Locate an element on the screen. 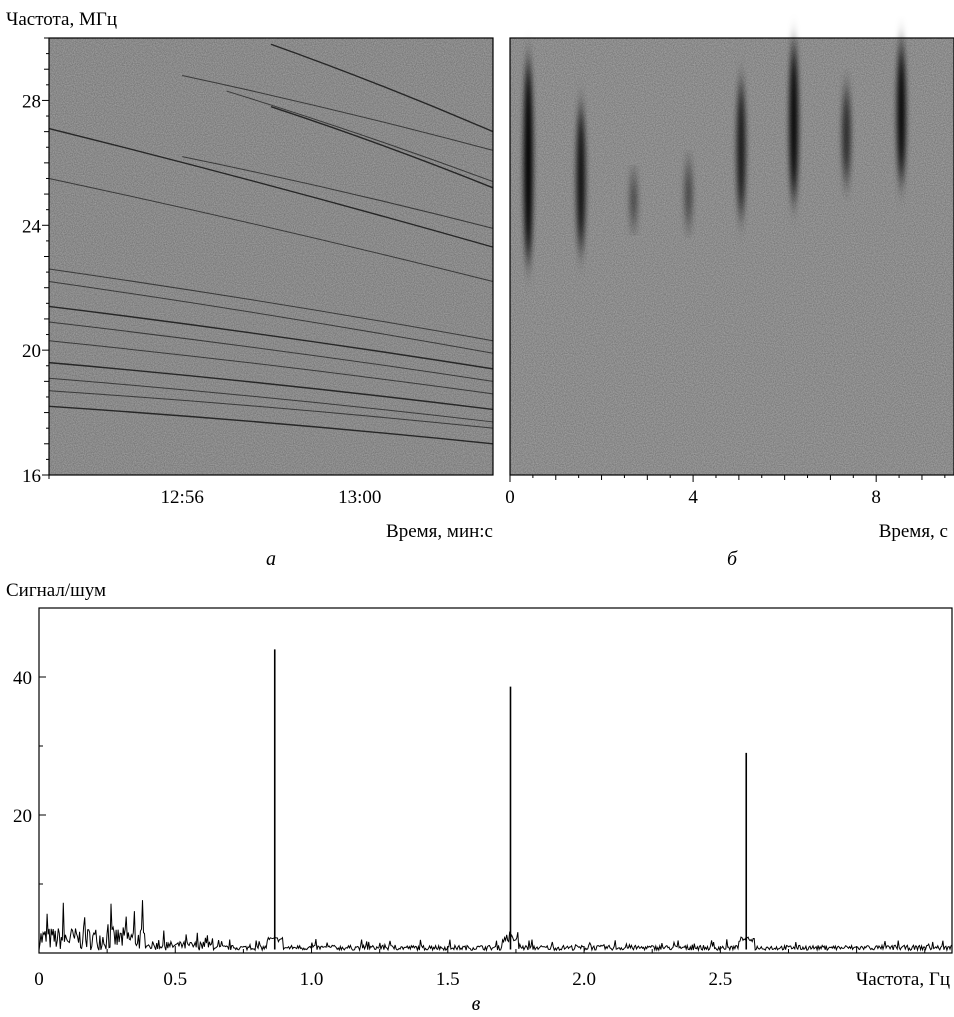 This screenshot has width=954, height=1017. x-tick-label: 13:00 is located at coordinates (359, 497).